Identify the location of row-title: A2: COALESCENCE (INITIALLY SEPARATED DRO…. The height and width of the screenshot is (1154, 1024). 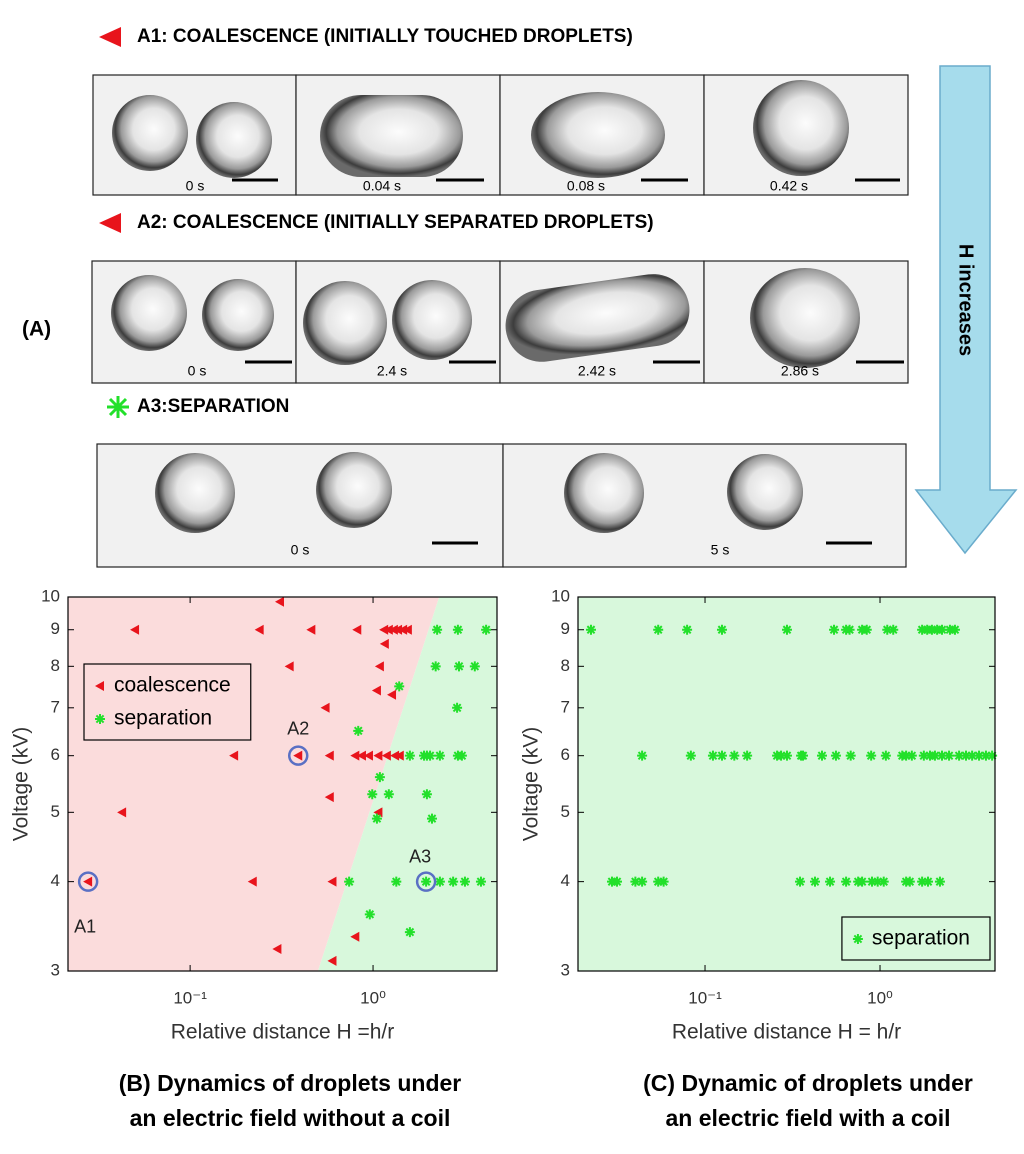
(395, 222).